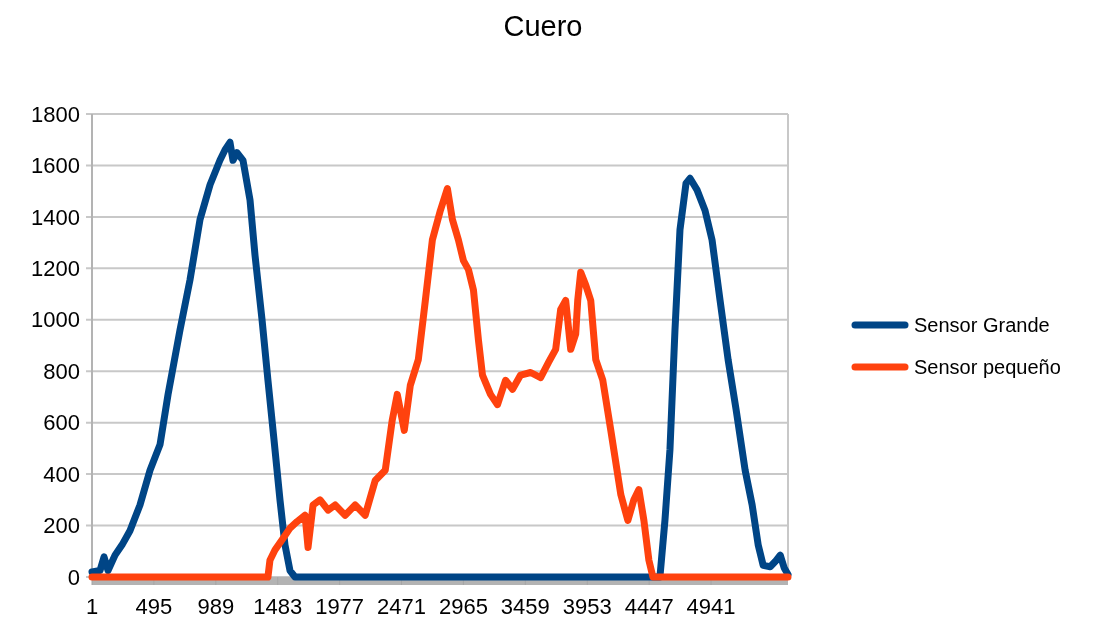  Describe the element at coordinates (525, 606) in the screenshot. I see `x-tick-label: 3459` at that location.